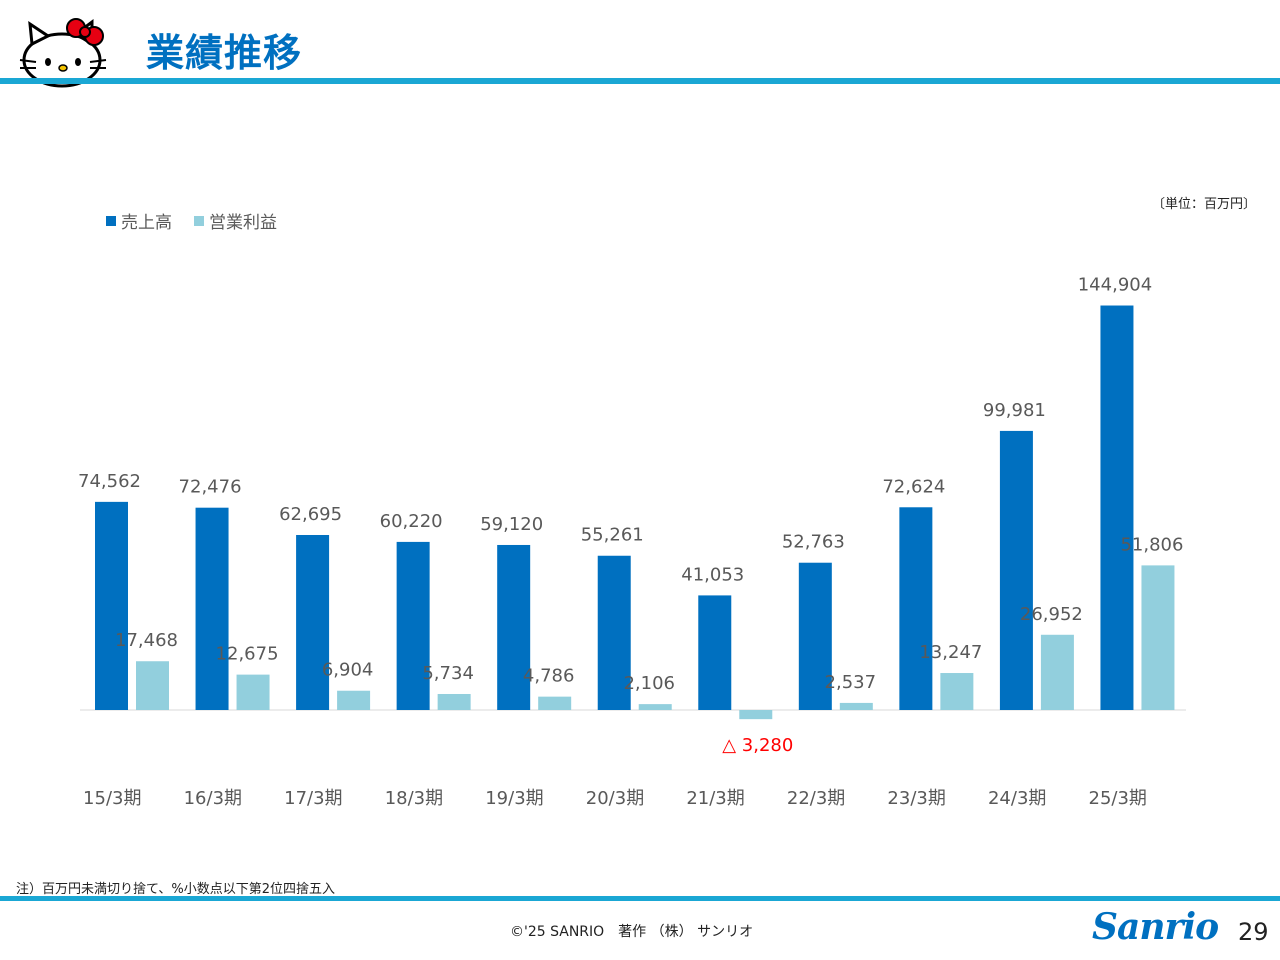  I want to click on label-sales-10: 144,904, so click(1115, 285).